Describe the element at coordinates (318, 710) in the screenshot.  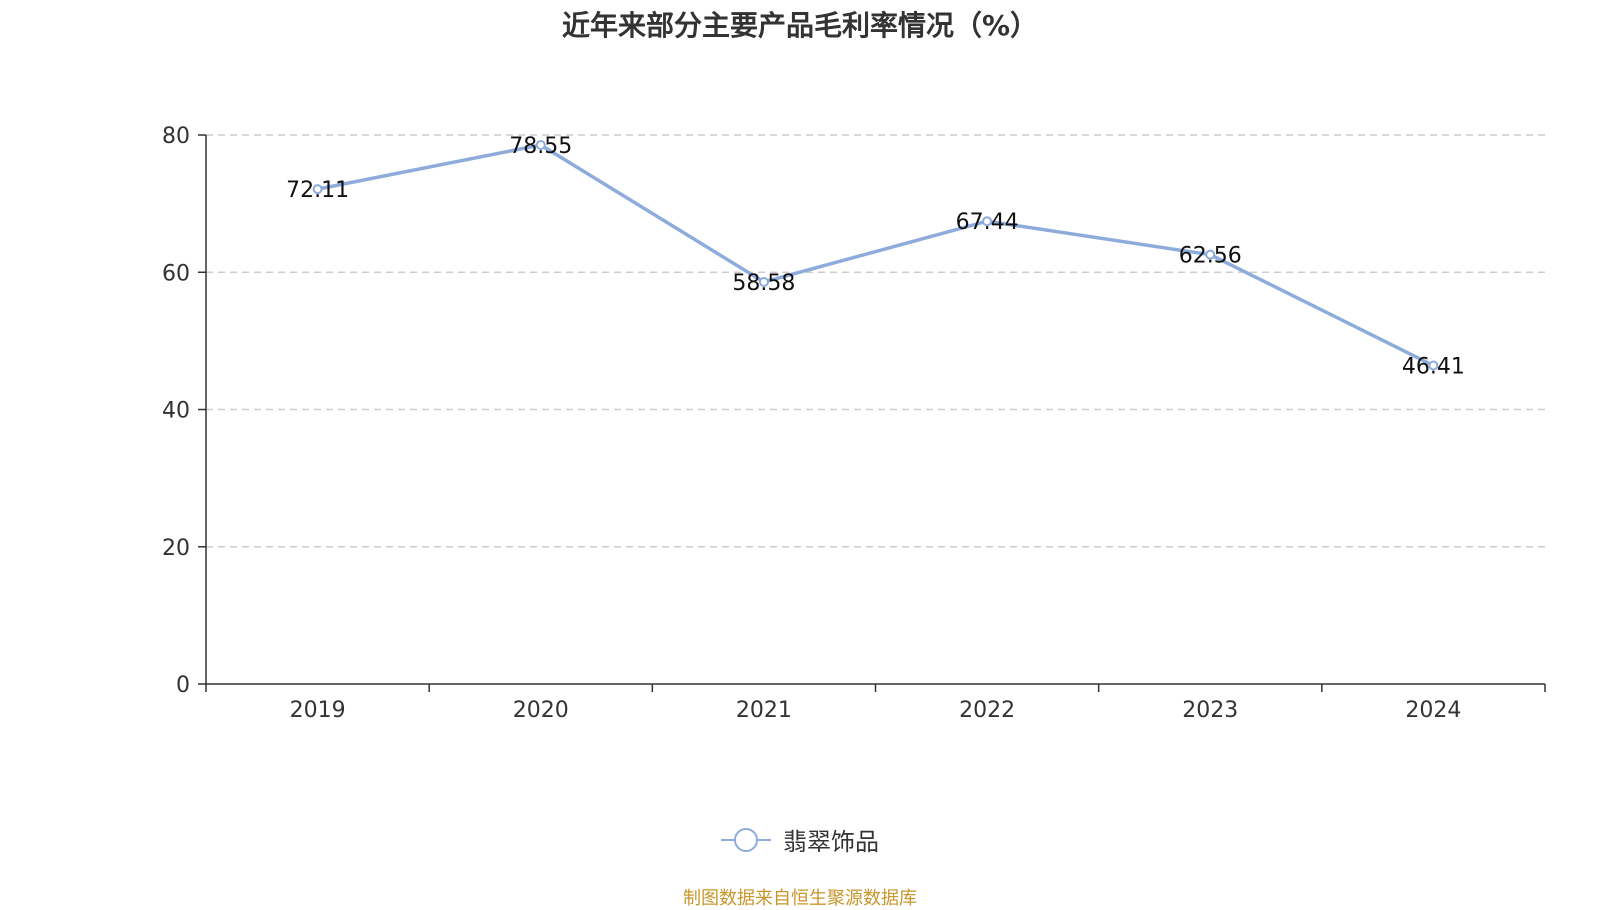
I see `x-tick-label: 2019` at that location.